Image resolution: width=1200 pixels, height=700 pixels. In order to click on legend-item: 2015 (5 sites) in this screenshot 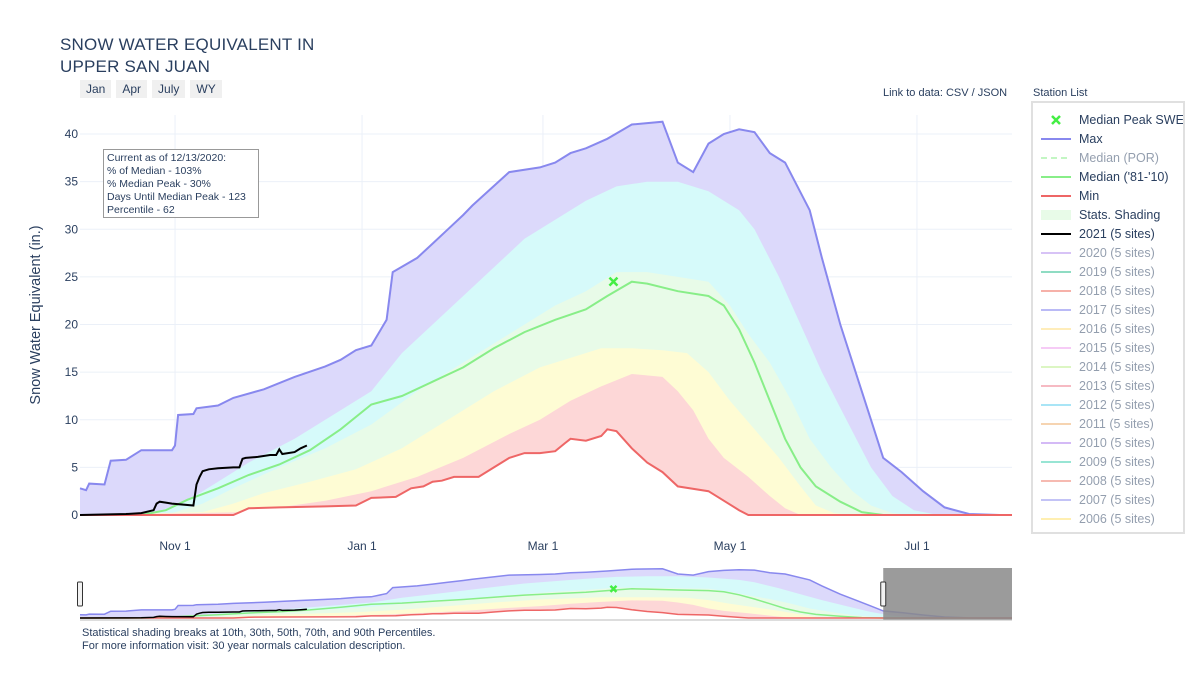, I will do `click(1098, 347)`.